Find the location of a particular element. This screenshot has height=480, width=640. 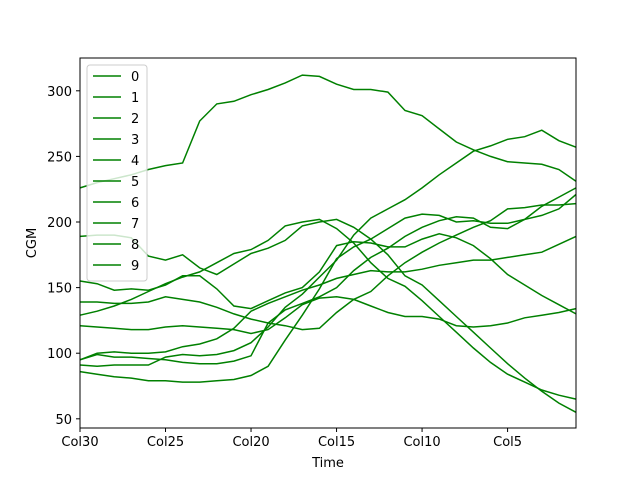

legend-label-2: 2 is located at coordinates (135, 119).